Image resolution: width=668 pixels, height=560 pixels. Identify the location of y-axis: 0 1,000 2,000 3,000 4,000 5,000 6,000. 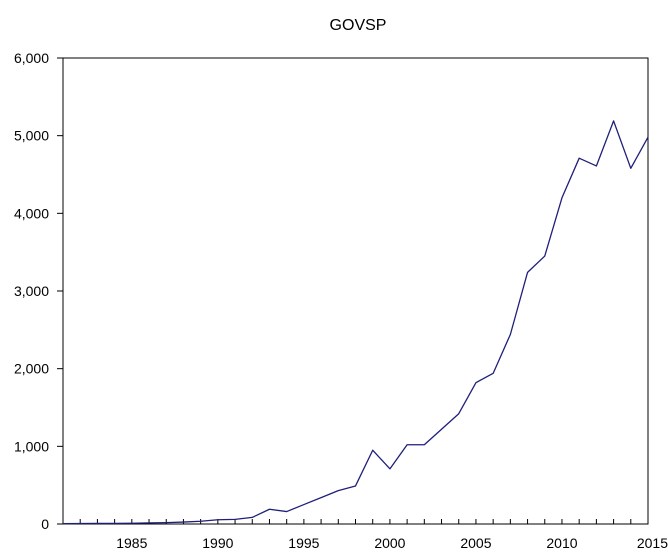
(38, 291).